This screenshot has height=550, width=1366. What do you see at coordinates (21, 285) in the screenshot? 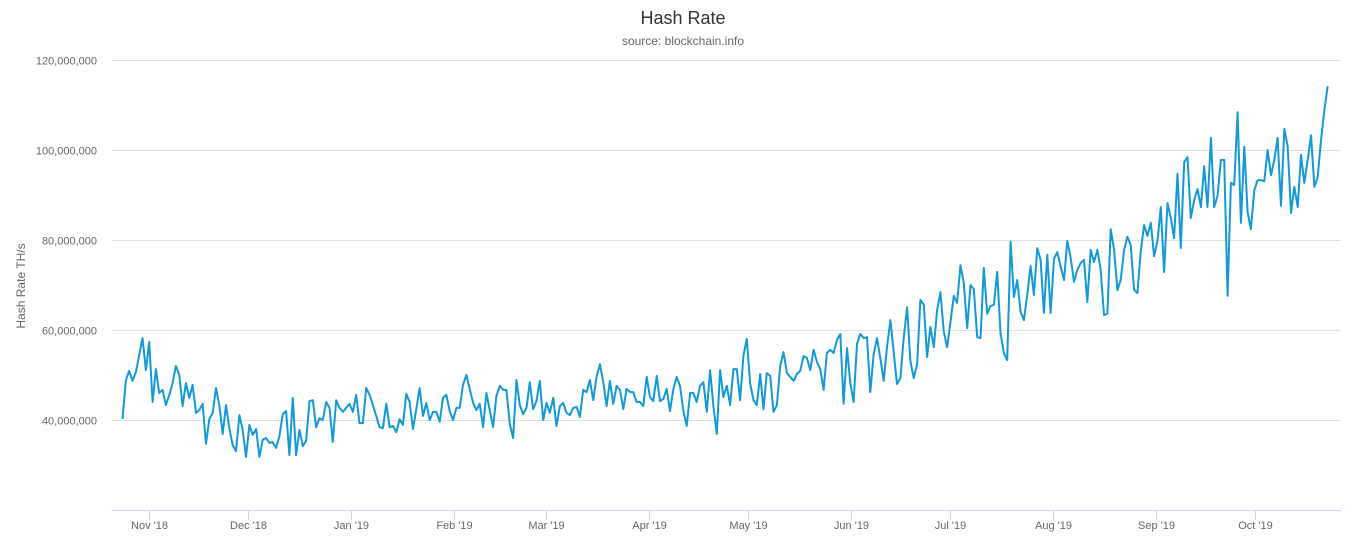
I see `y-axis-label: Hash Rate TH/s` at bounding box center [21, 285].